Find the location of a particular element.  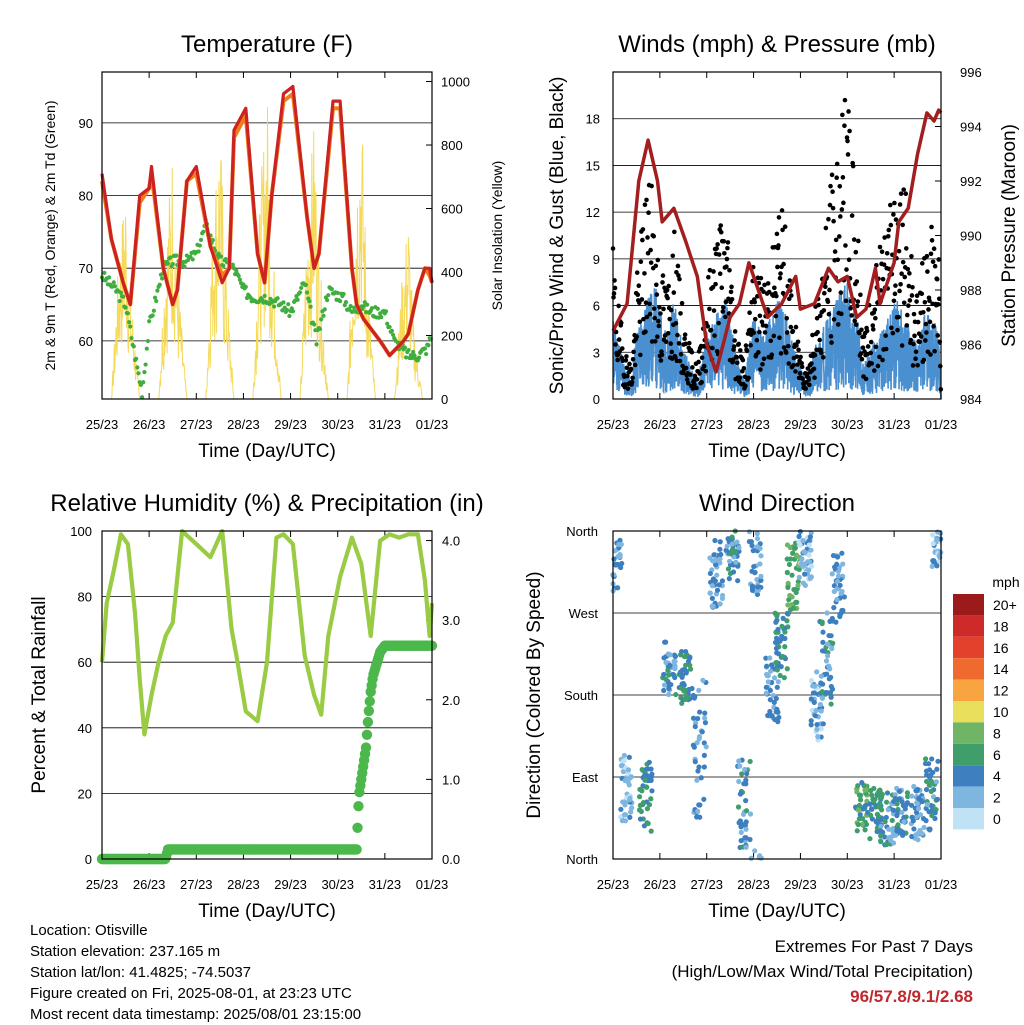

winds-xtick-label: 28/23 is located at coordinates (753, 424).